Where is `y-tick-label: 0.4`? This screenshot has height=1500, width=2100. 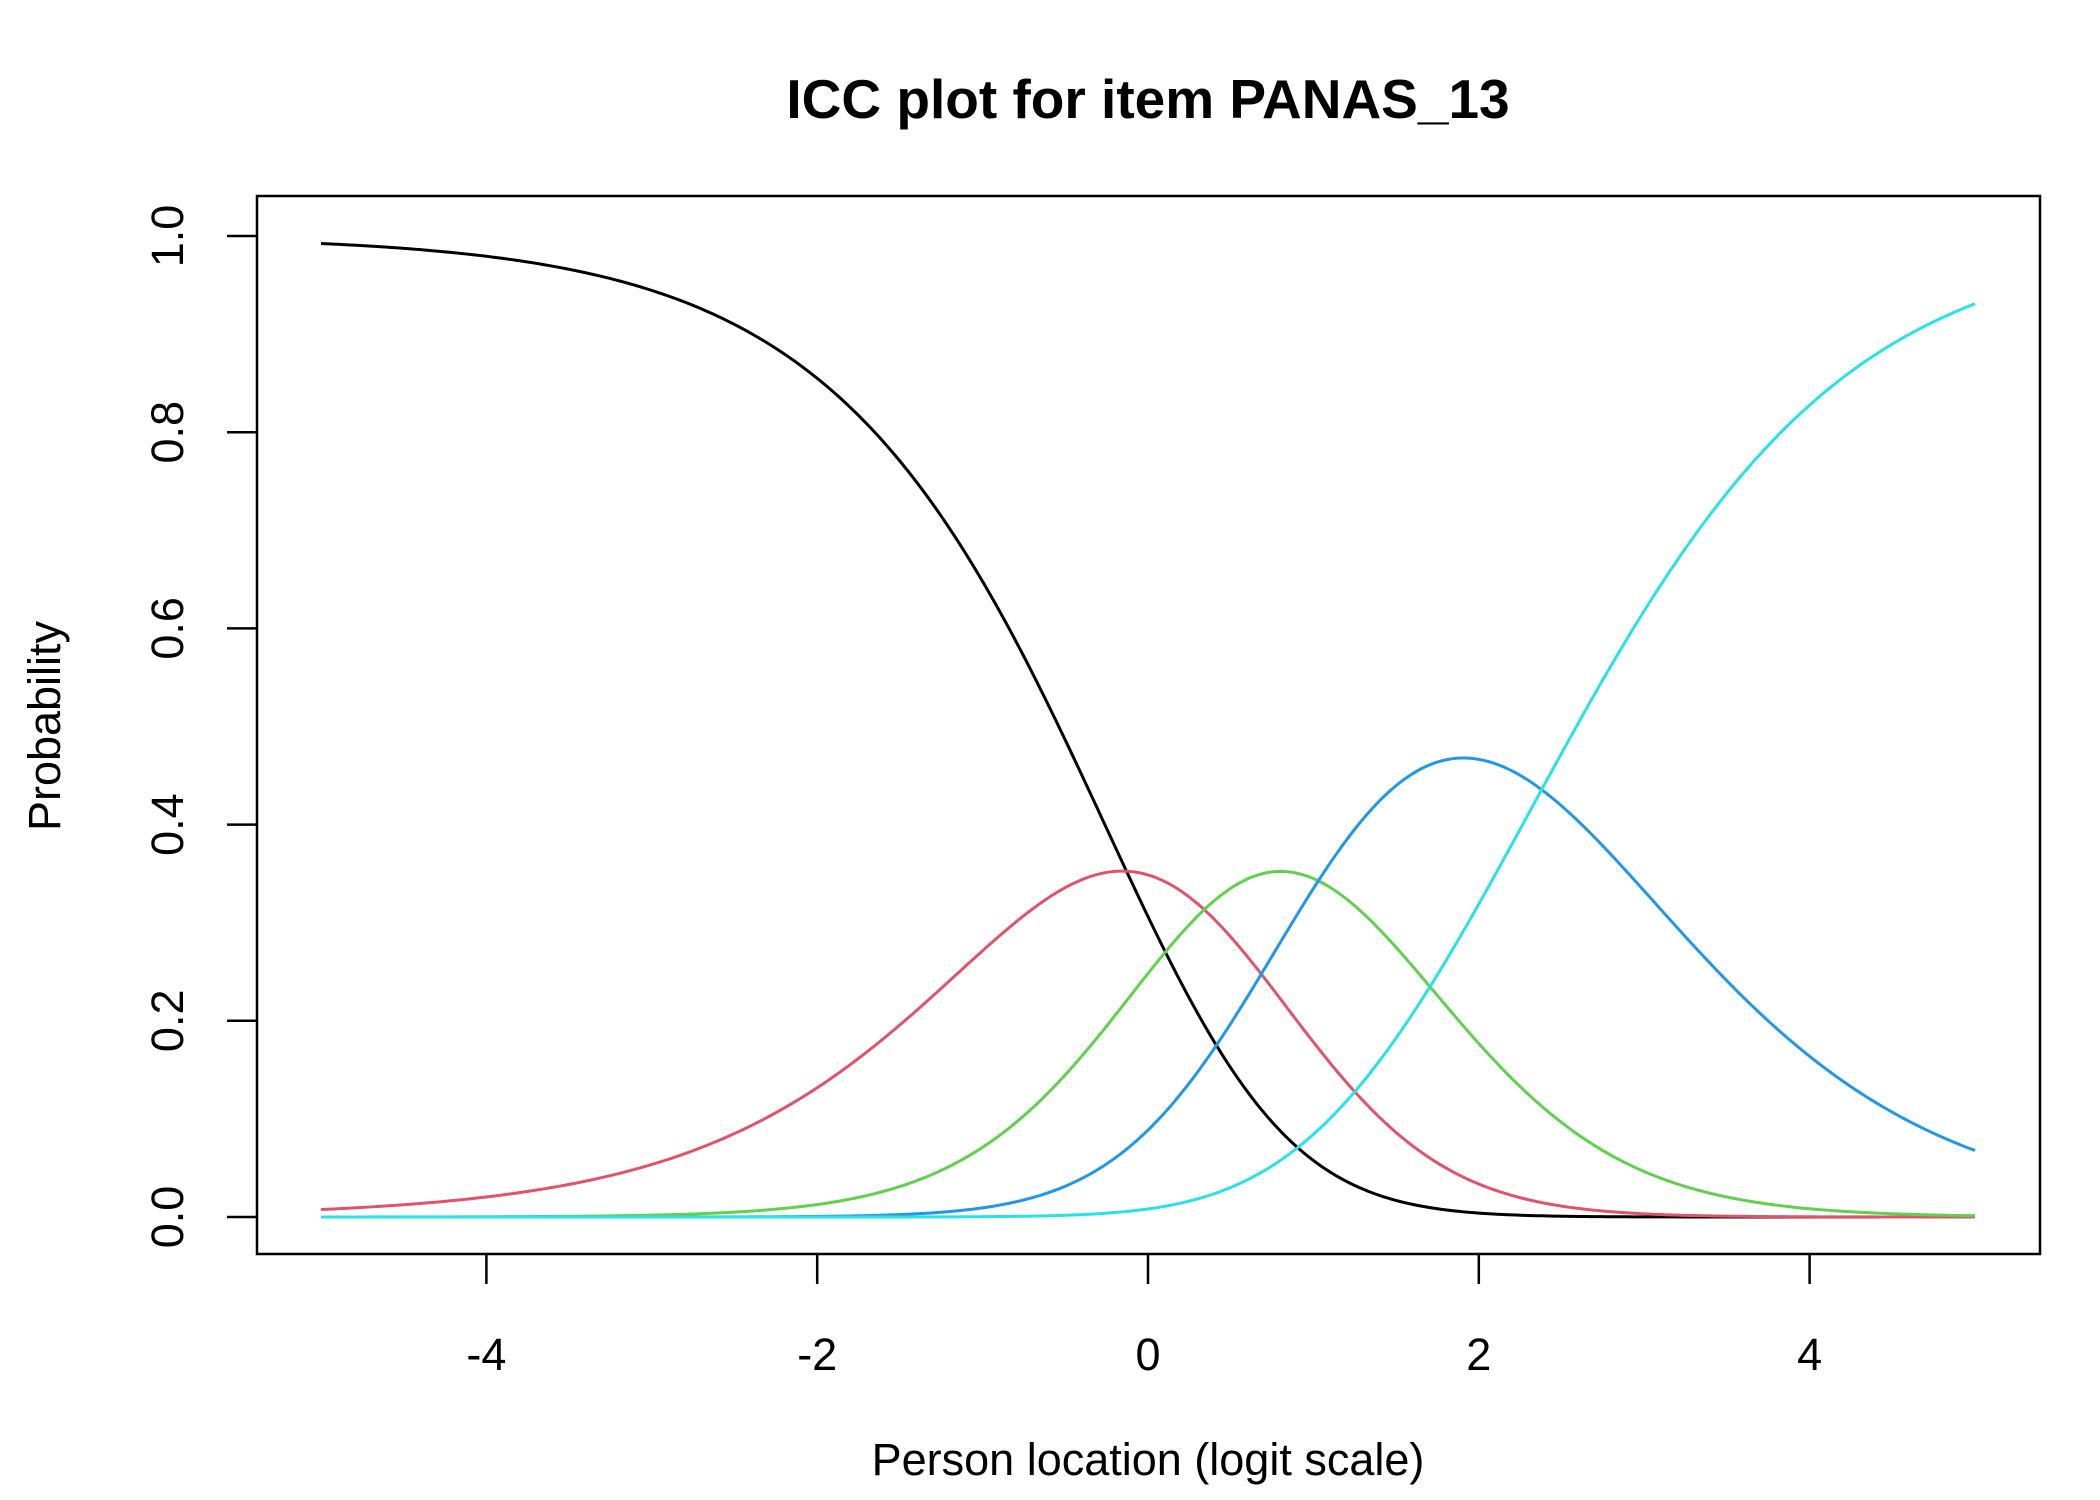 y-tick-label: 0.4 is located at coordinates (167, 824).